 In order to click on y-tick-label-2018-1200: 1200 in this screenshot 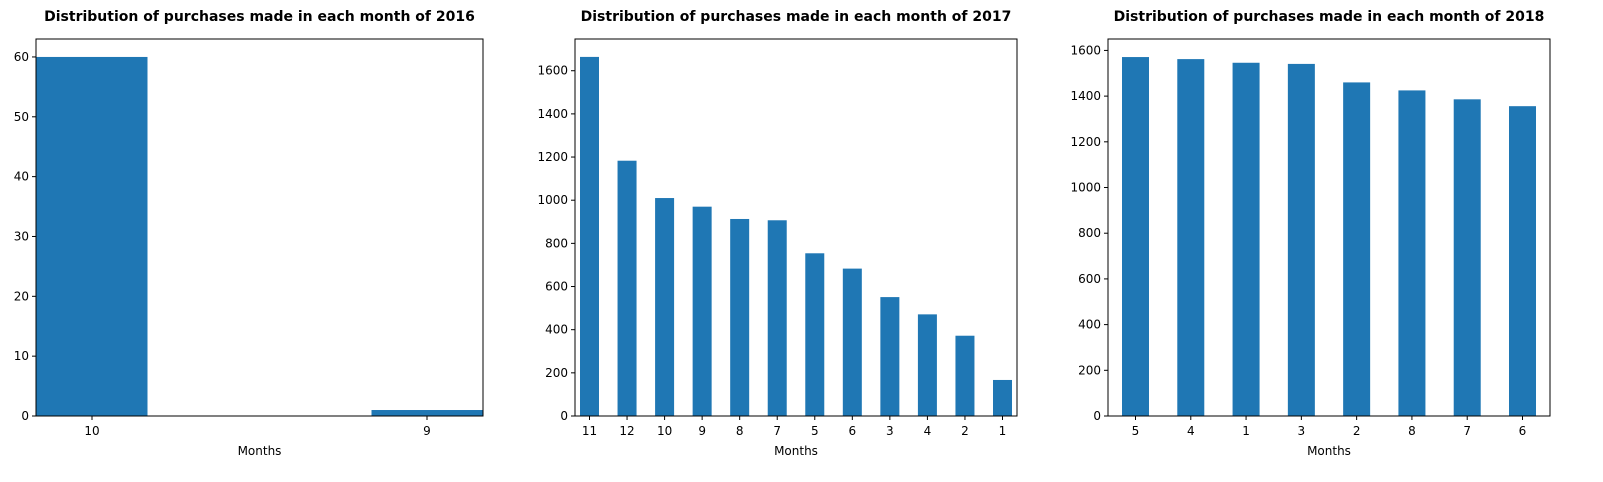, I will do `click(1085, 142)`.